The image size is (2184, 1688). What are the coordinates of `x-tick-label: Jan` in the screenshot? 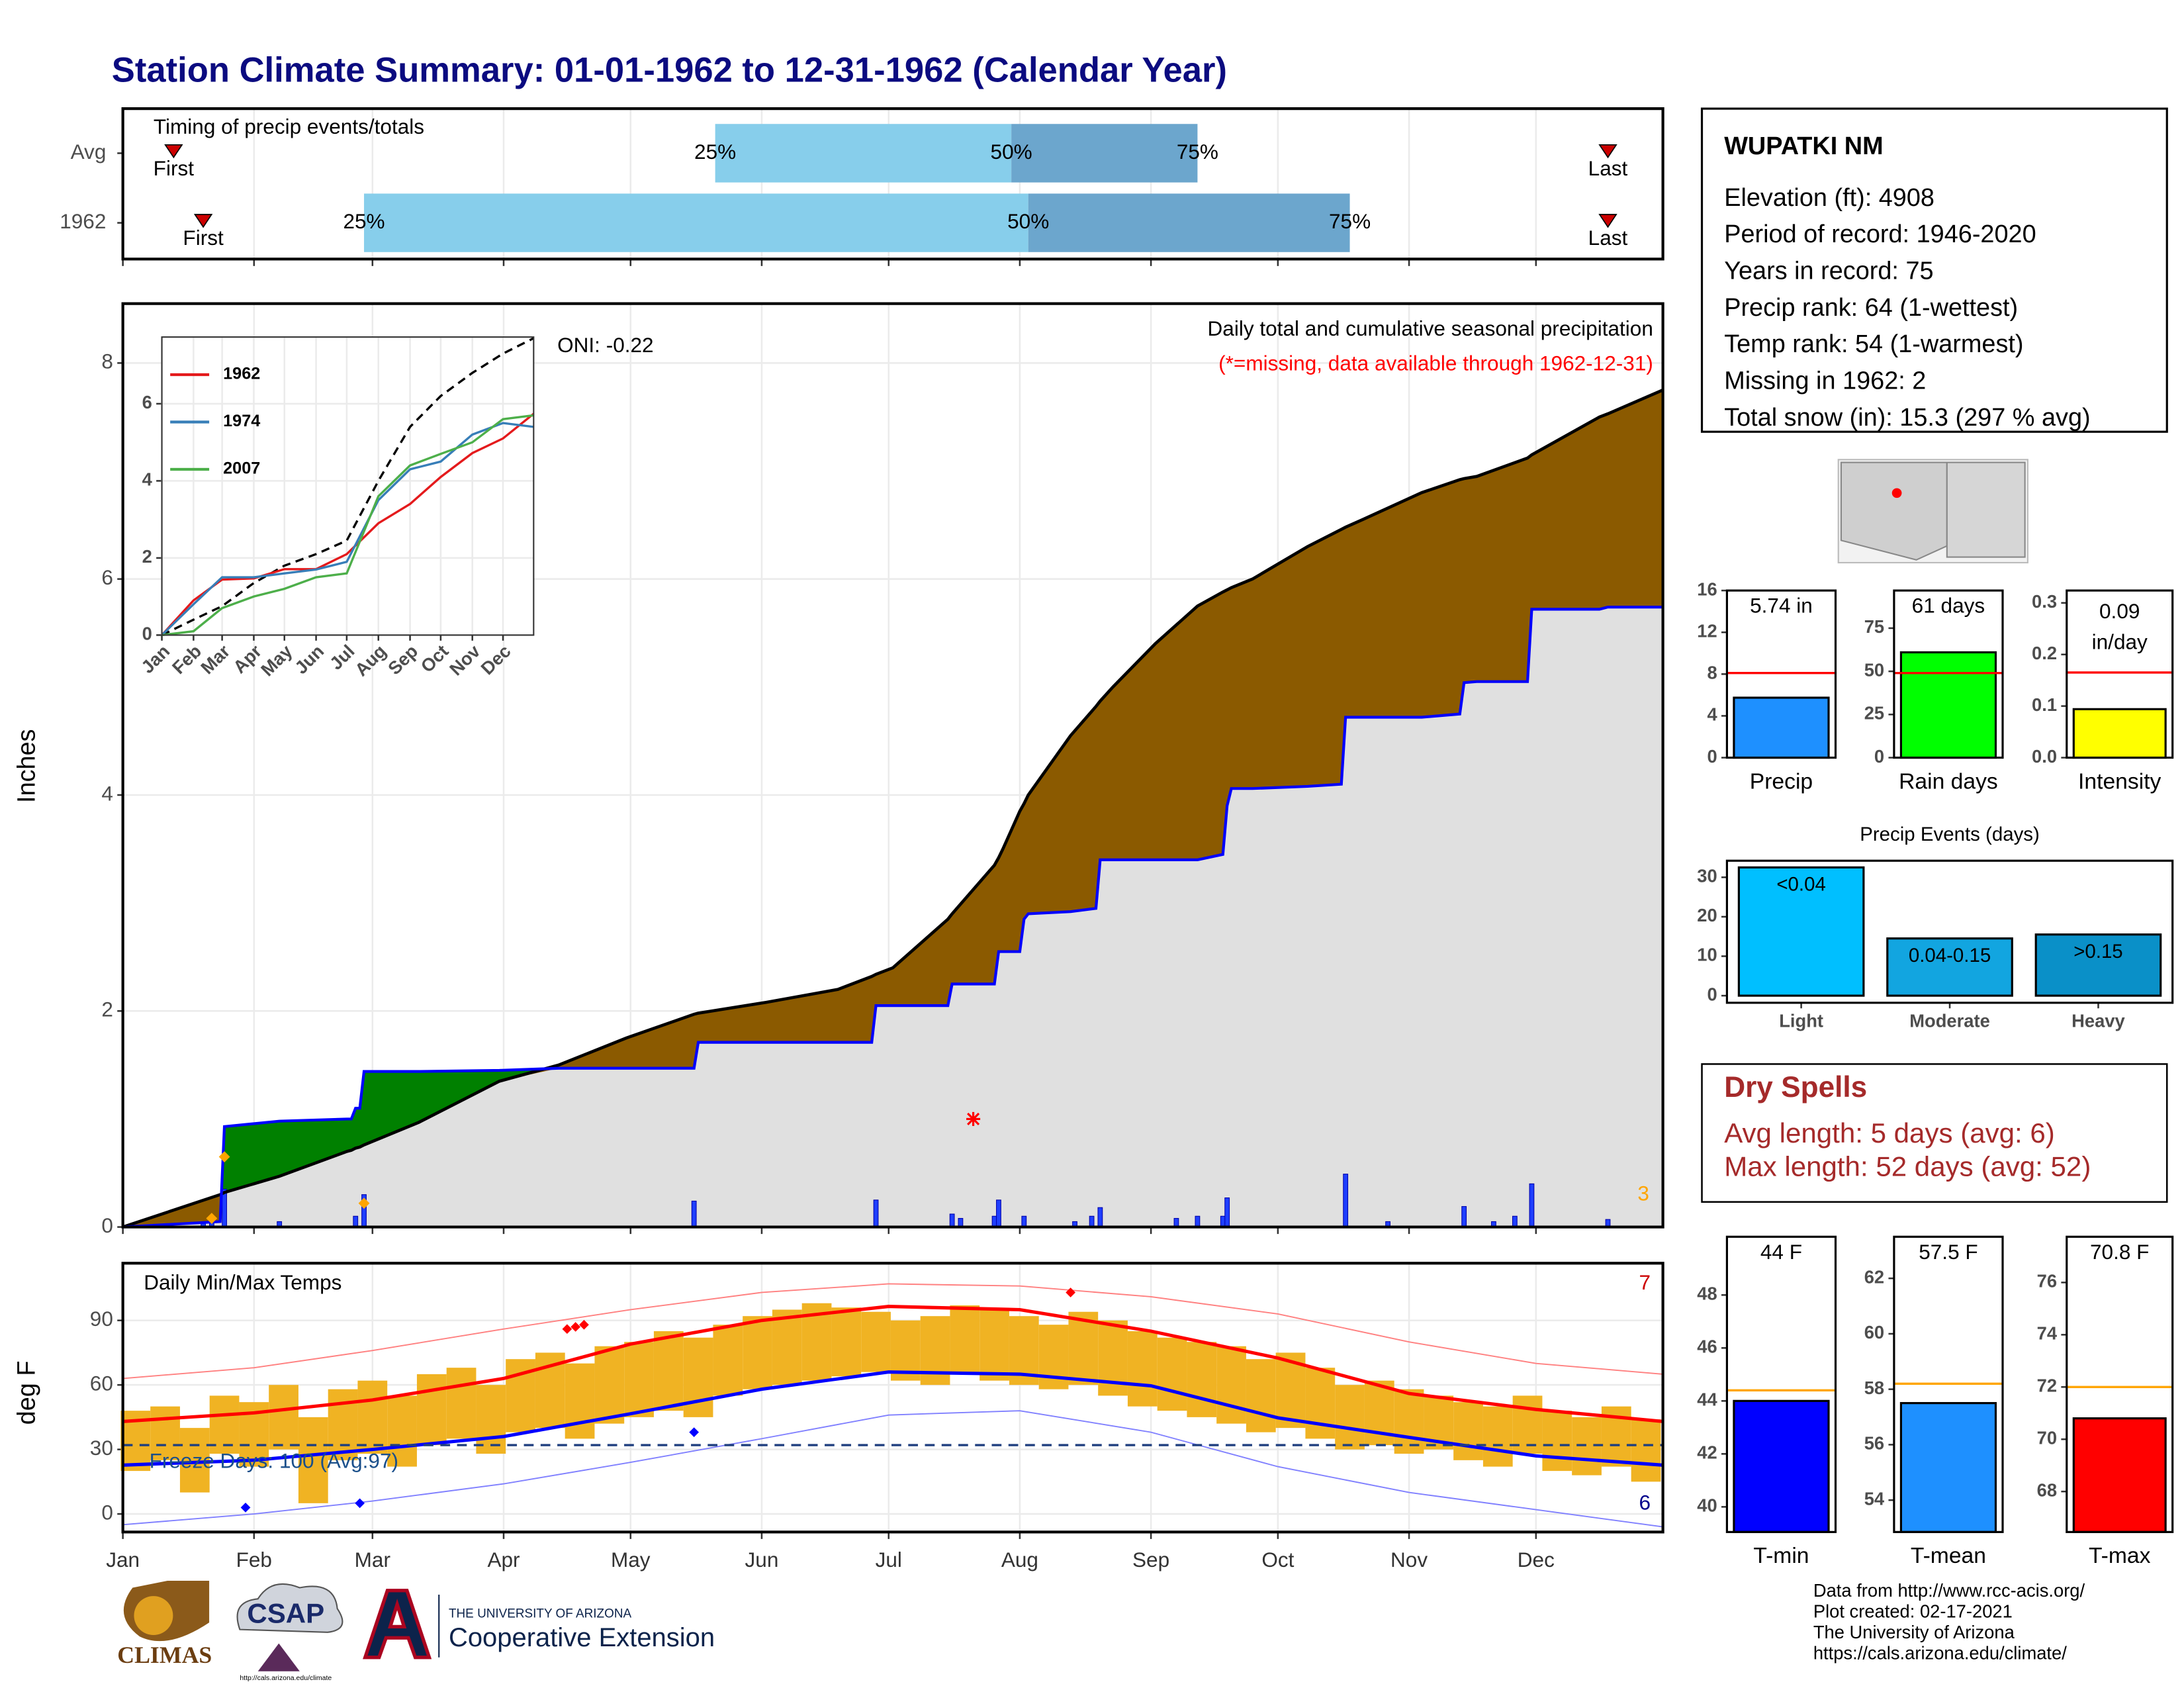 It's located at (123, 1559).